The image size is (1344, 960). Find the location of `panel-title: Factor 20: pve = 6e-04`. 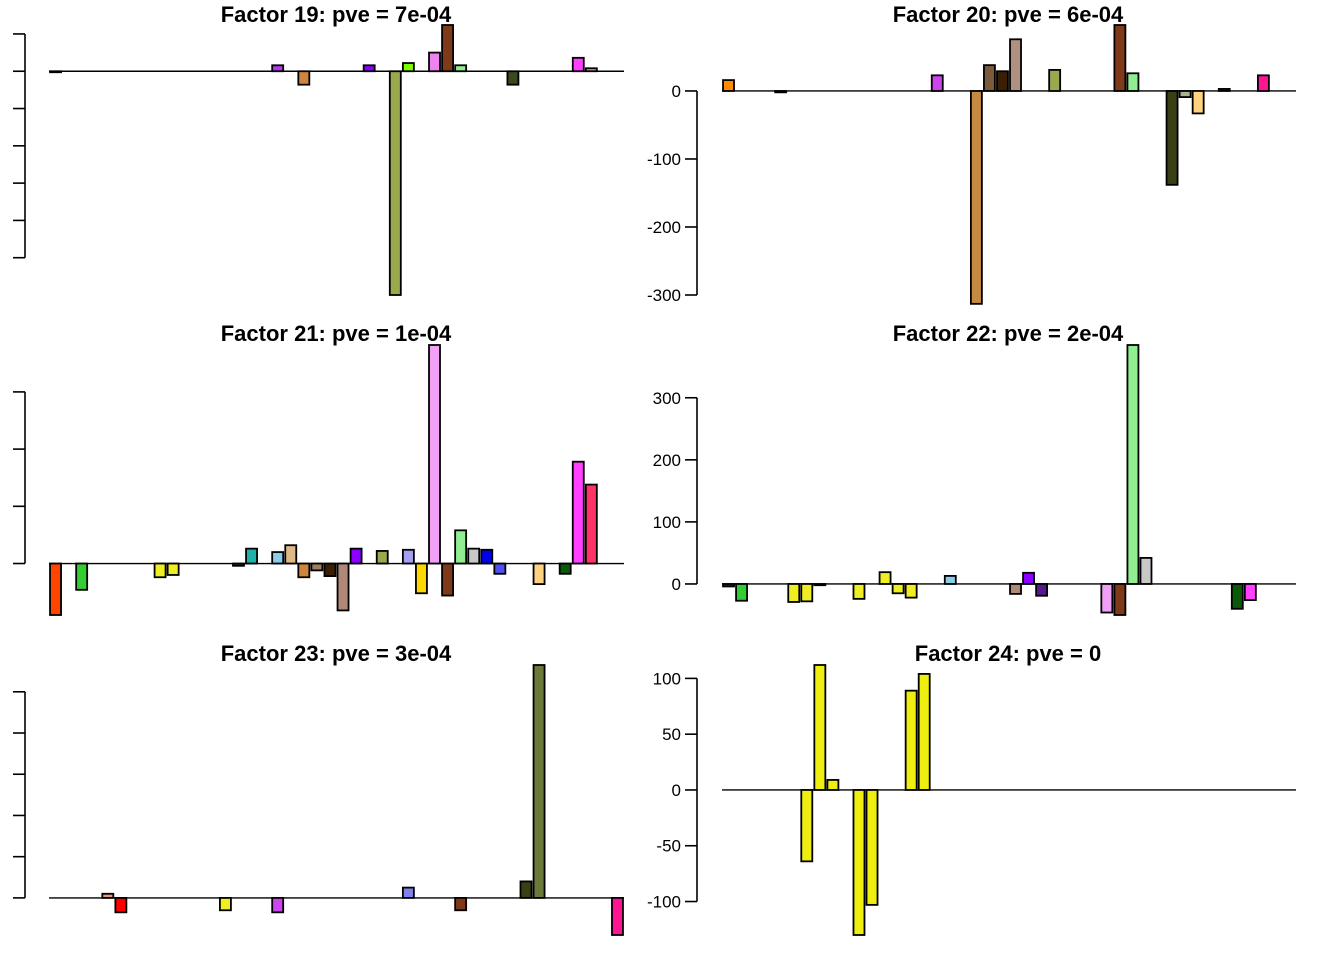

panel-title: Factor 20: pve = 6e-04 is located at coordinates (1008, 14).